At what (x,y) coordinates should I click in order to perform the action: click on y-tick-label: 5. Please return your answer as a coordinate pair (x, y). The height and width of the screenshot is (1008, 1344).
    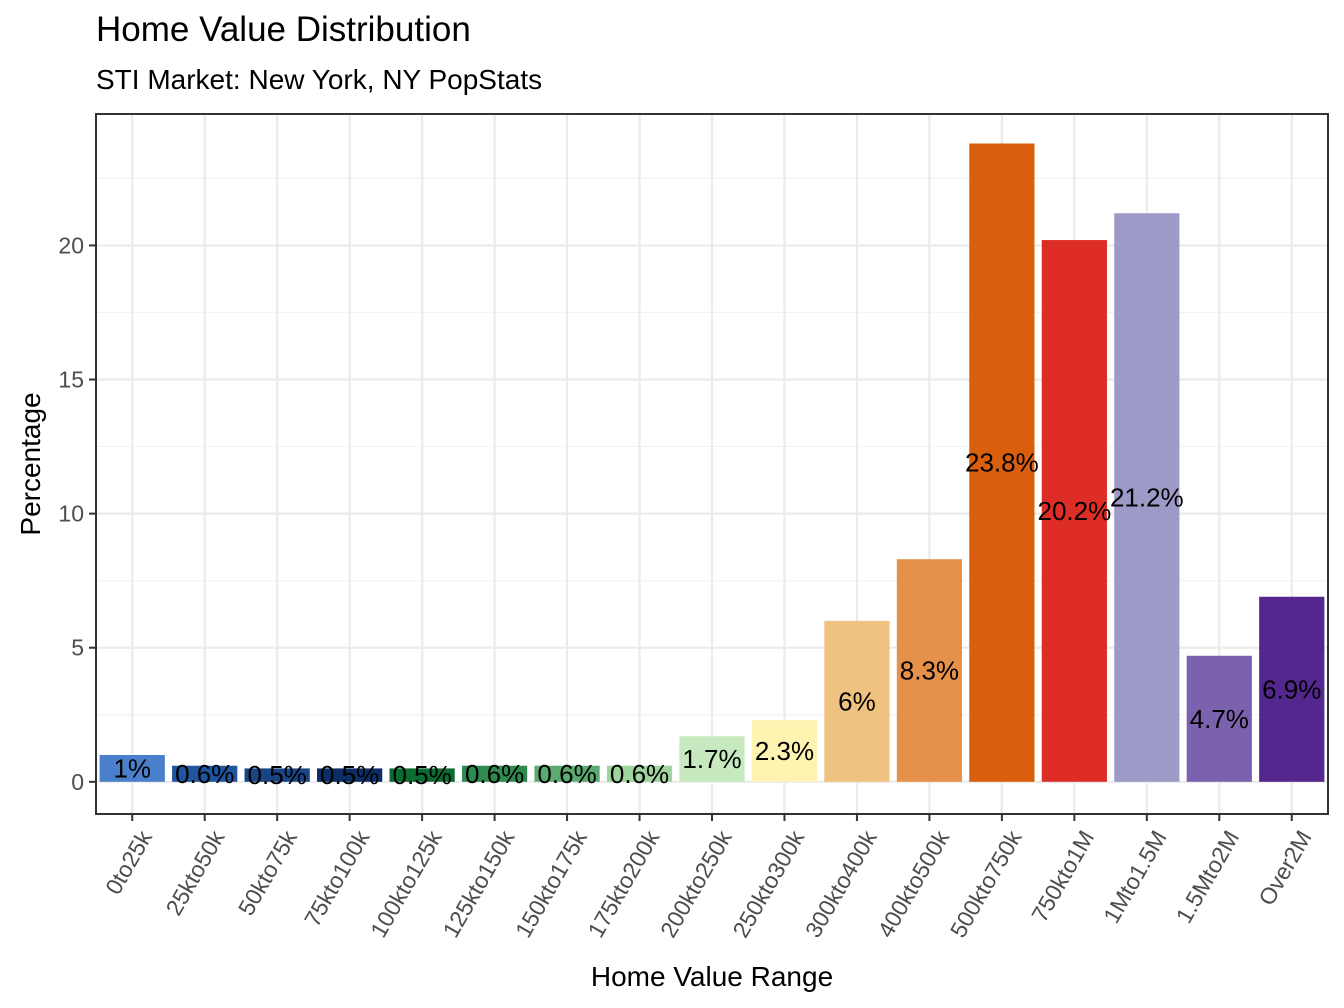
    Looking at the image, I should click on (77, 648).